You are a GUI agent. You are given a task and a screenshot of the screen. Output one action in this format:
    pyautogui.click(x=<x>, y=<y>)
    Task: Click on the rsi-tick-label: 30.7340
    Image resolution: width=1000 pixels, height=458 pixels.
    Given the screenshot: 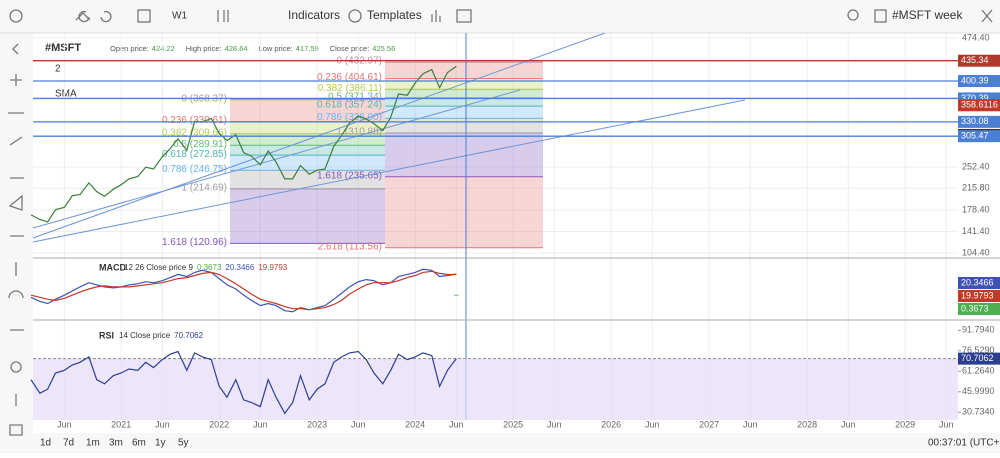 What is the action you would take?
    pyautogui.click(x=978, y=412)
    